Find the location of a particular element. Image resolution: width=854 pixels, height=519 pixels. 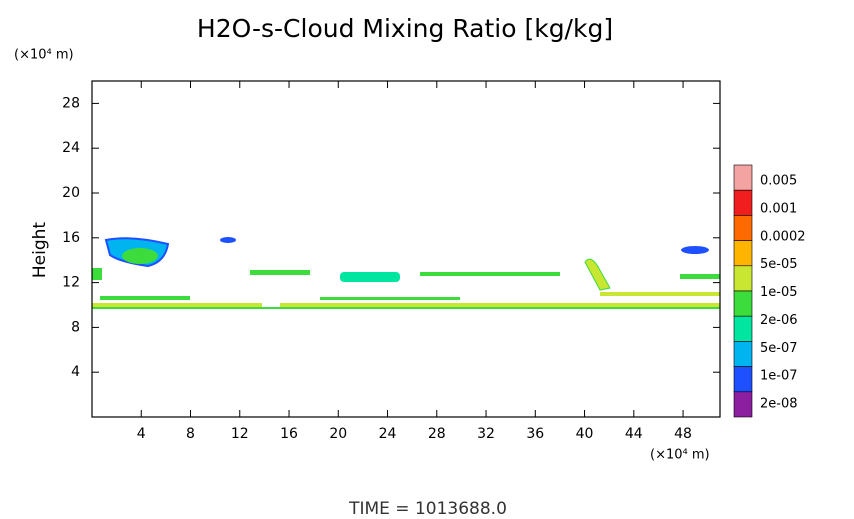

x-tick-label: 20 is located at coordinates (338, 434).